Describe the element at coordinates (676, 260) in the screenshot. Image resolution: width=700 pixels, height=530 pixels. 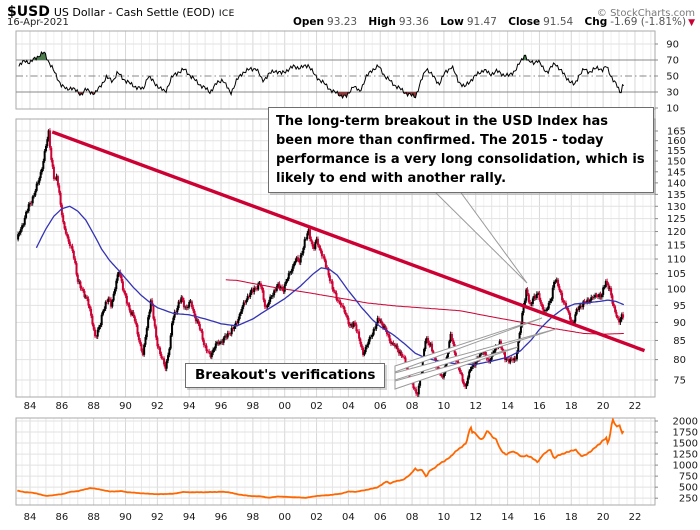
I see `svg-text: 110` at that location.